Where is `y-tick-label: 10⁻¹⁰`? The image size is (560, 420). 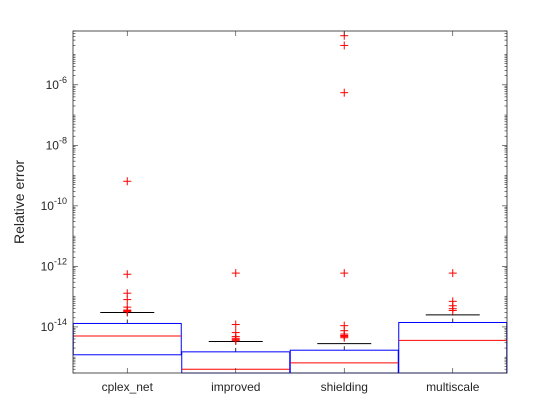 y-tick-label: 10⁻¹⁰ is located at coordinates (54, 204).